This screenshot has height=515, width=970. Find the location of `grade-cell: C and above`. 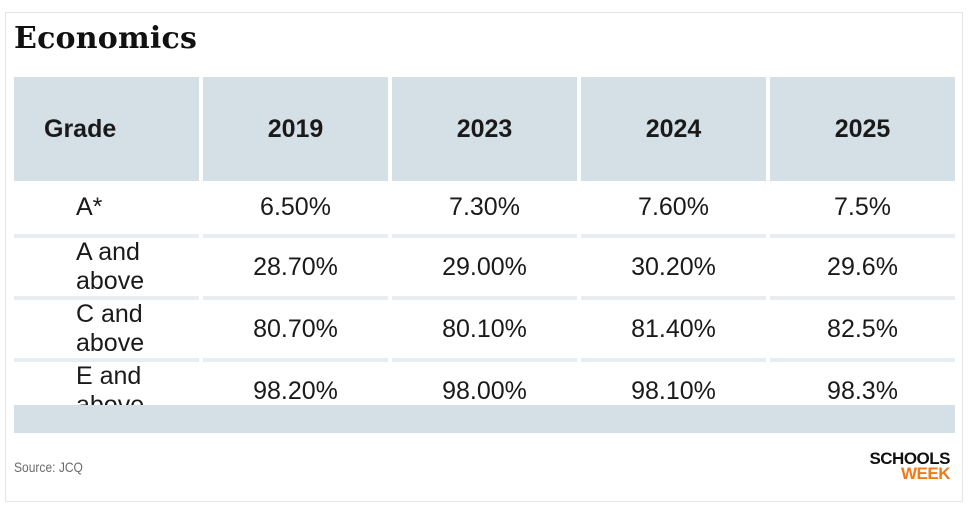

grade-cell: C and above is located at coordinates (106, 327).